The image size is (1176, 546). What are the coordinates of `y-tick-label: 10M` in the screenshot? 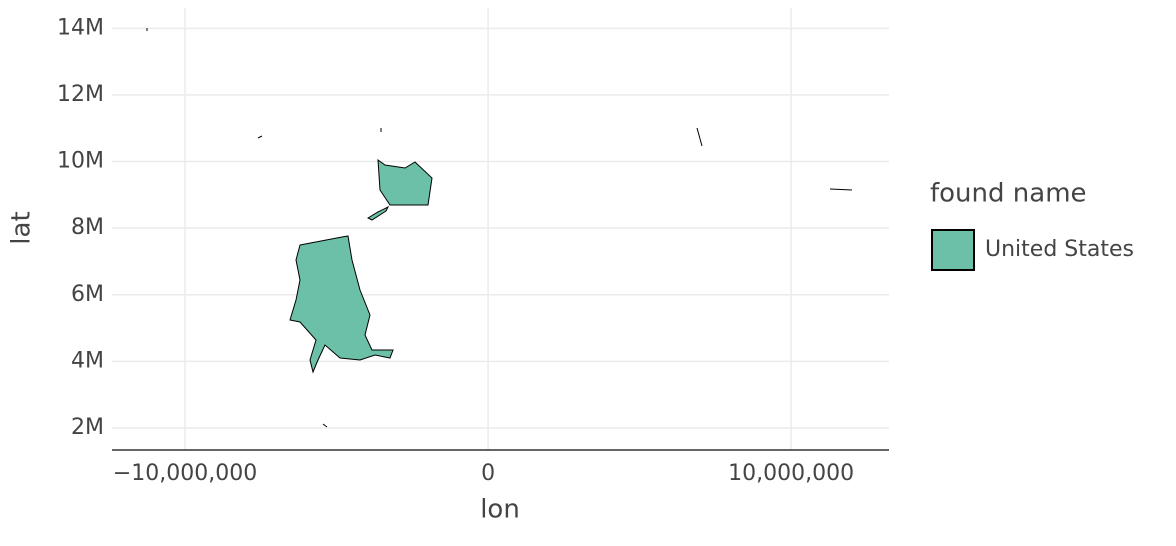 It's located at (80, 161).